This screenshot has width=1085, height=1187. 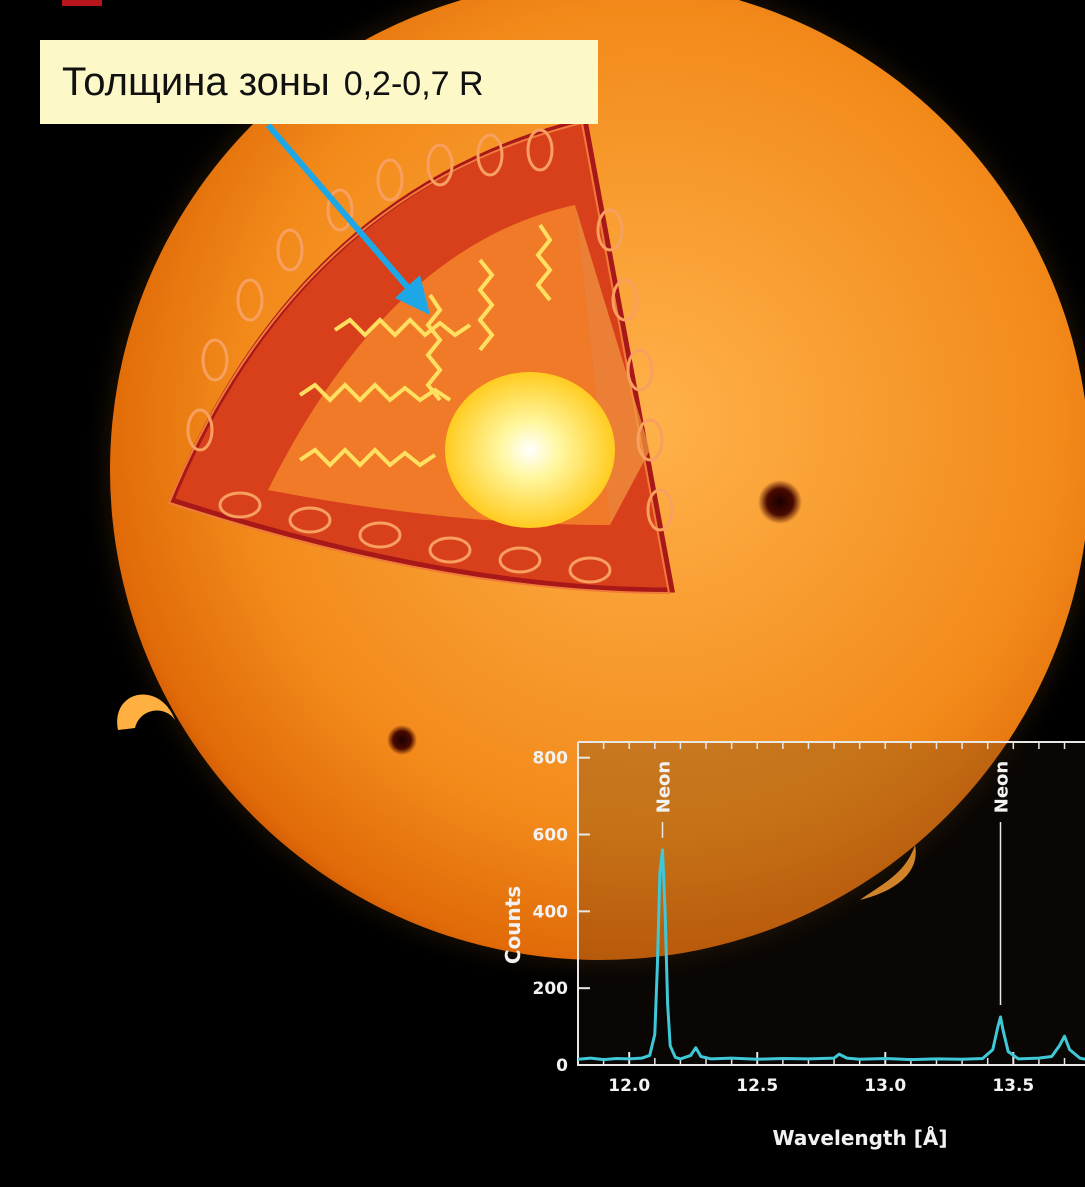 What do you see at coordinates (885, 1086) in the screenshot?
I see `x-tick-label: 13.0` at bounding box center [885, 1086].